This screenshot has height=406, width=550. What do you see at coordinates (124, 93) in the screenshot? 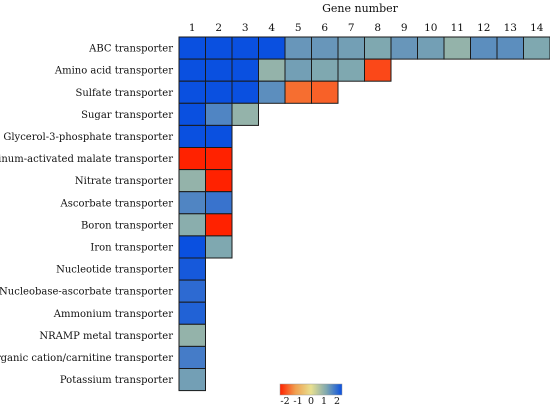
I see `row-label: Sulfate transporter` at bounding box center [124, 93].